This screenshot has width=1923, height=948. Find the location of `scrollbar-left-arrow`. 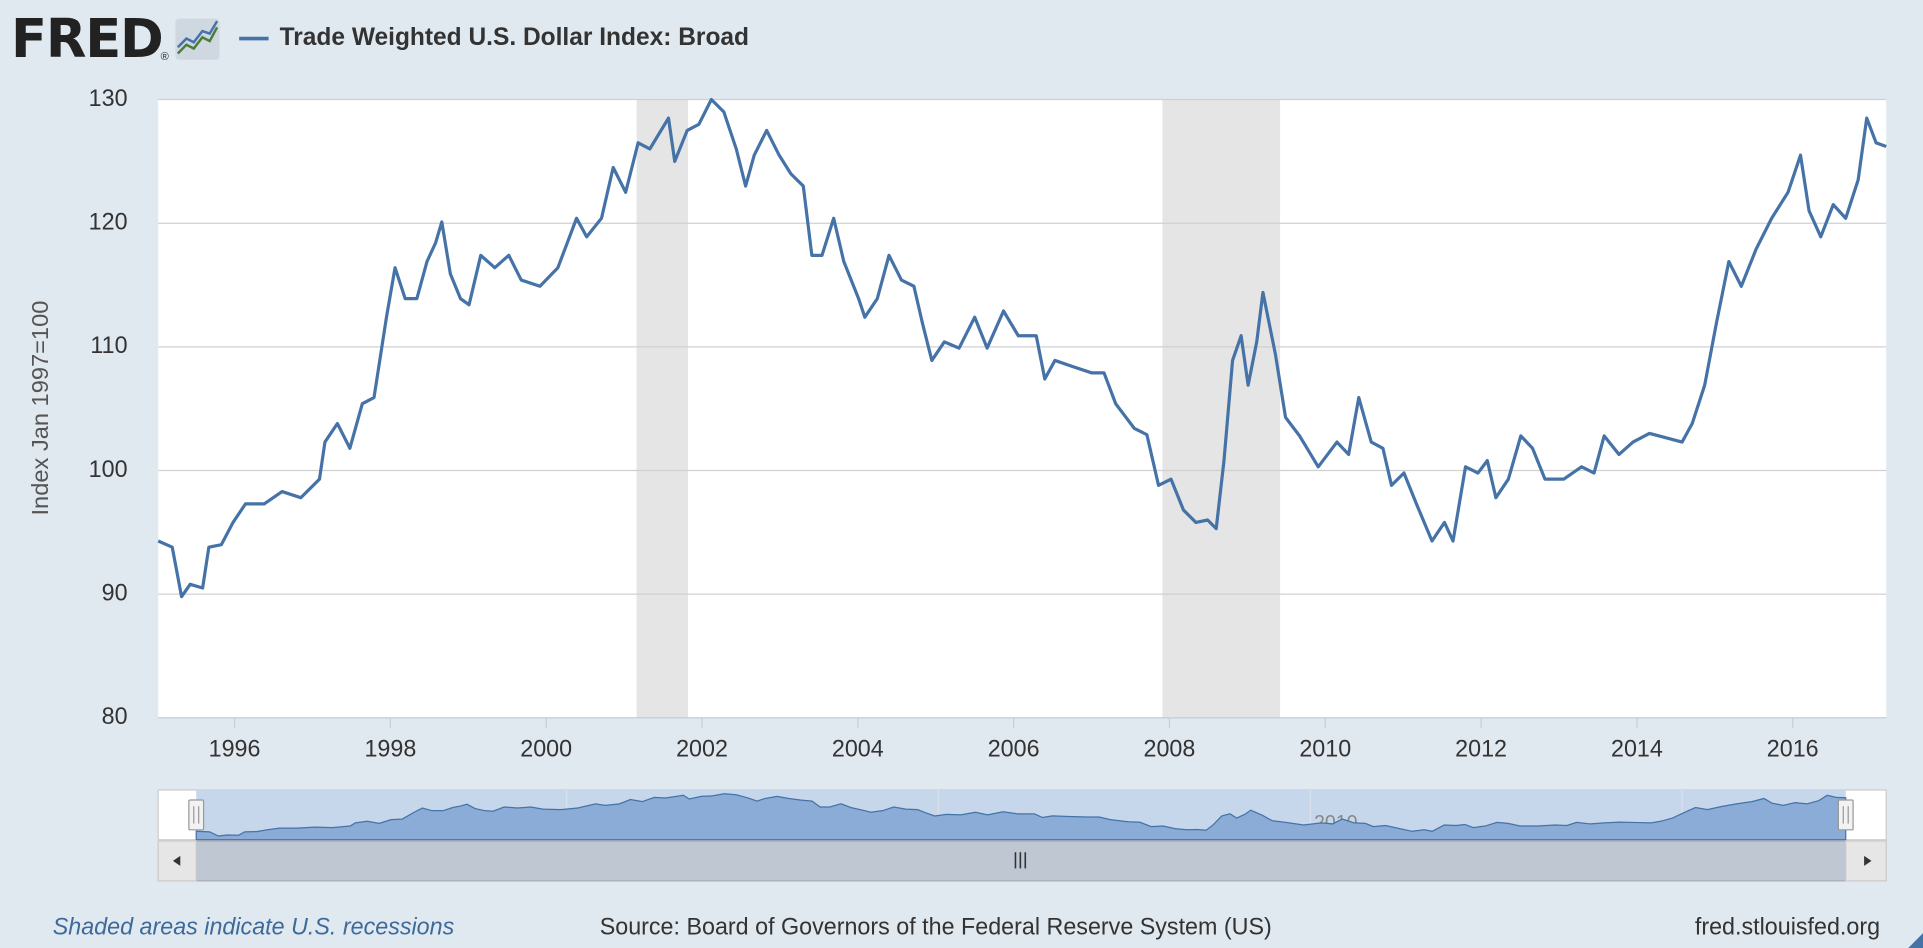

scrollbar-left-arrow is located at coordinates (176, 860).